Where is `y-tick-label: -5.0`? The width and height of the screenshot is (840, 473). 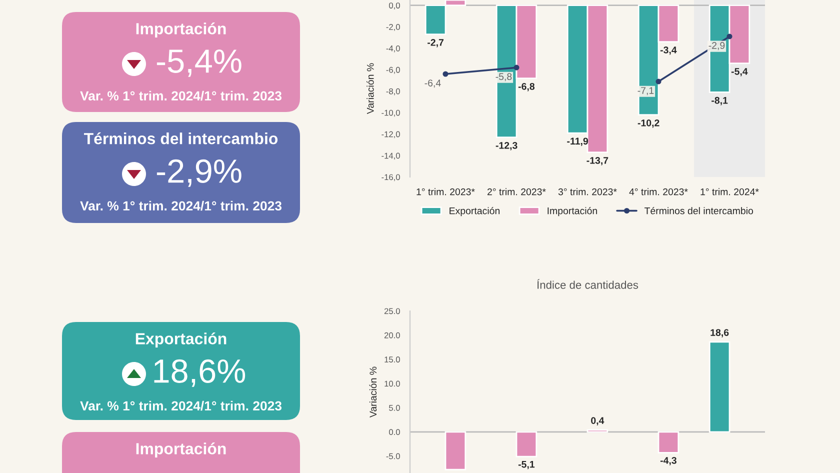 y-tick-label: -5.0 is located at coordinates (393, 456).